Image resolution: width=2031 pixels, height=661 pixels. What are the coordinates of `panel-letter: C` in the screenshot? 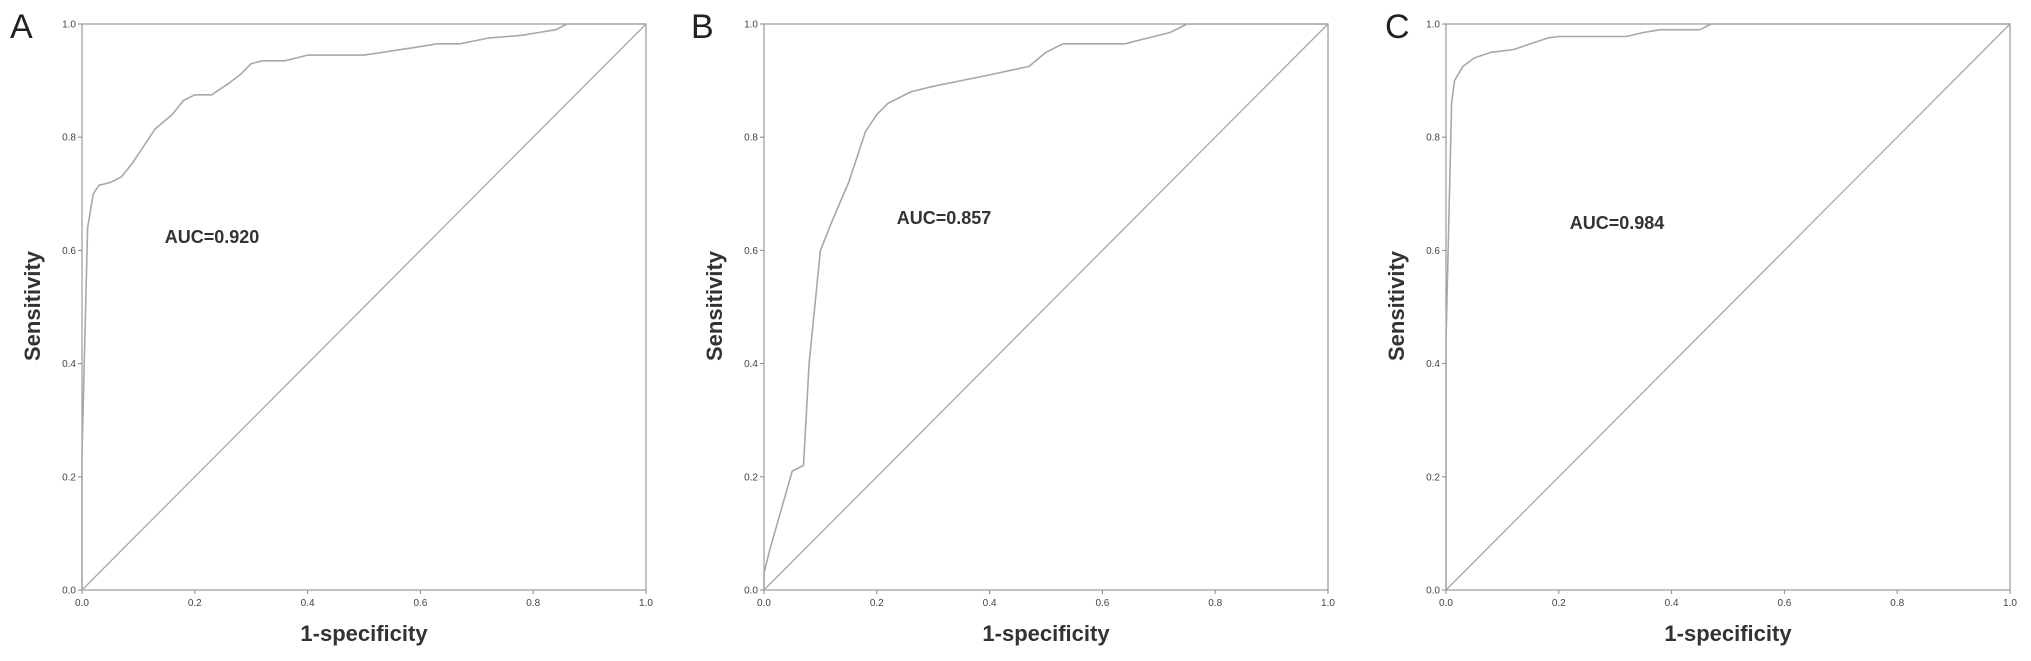 It's located at (1397, 27).